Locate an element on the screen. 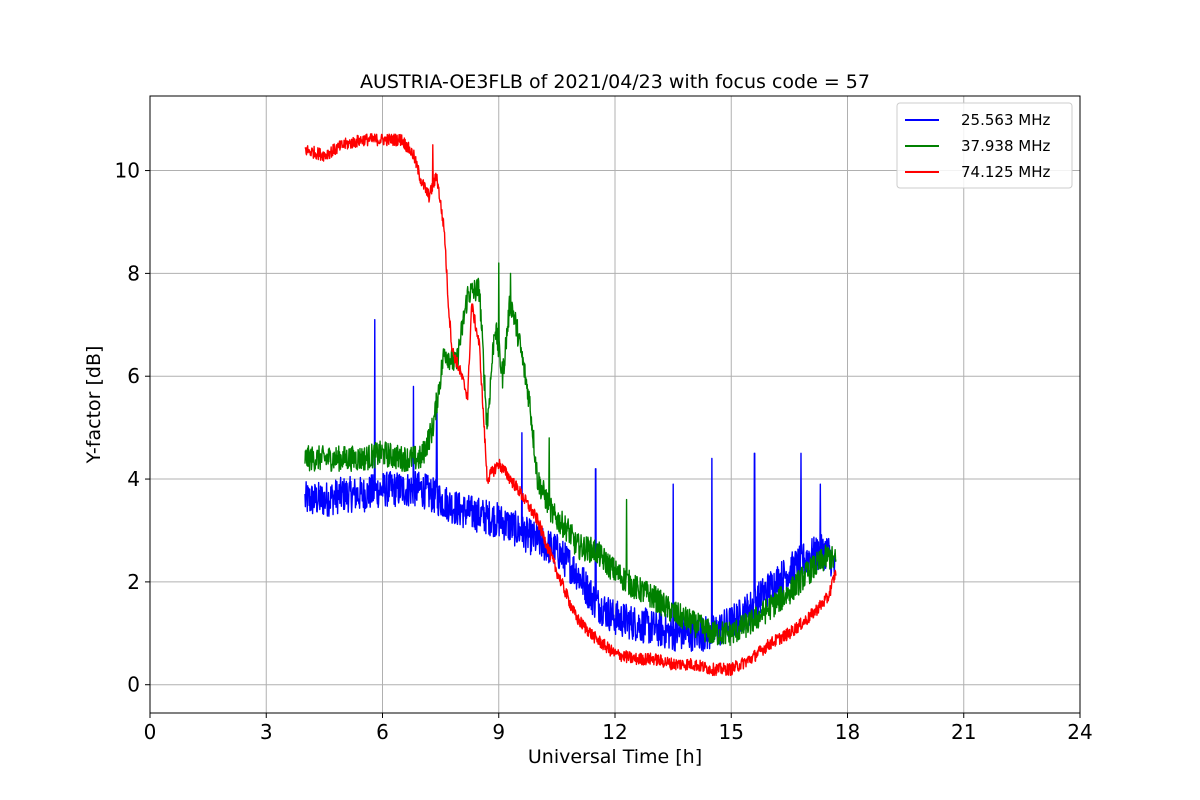 The width and height of the screenshot is (1200, 800). legend-label: 37.938 MHz is located at coordinates (1005, 146).